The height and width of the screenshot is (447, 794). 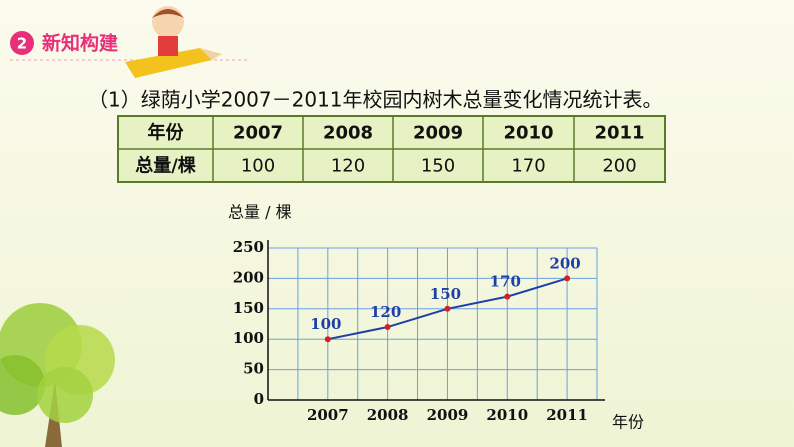 What do you see at coordinates (348, 133) in the screenshot?
I see `table-cell: 2008` at bounding box center [348, 133].